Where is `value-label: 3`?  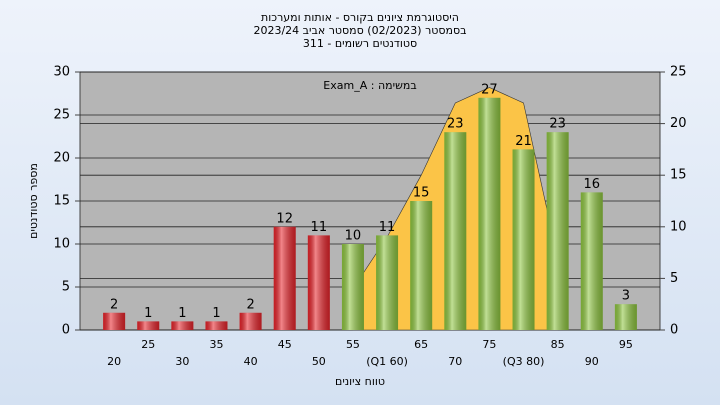
value-label: 3 is located at coordinates (626, 296).